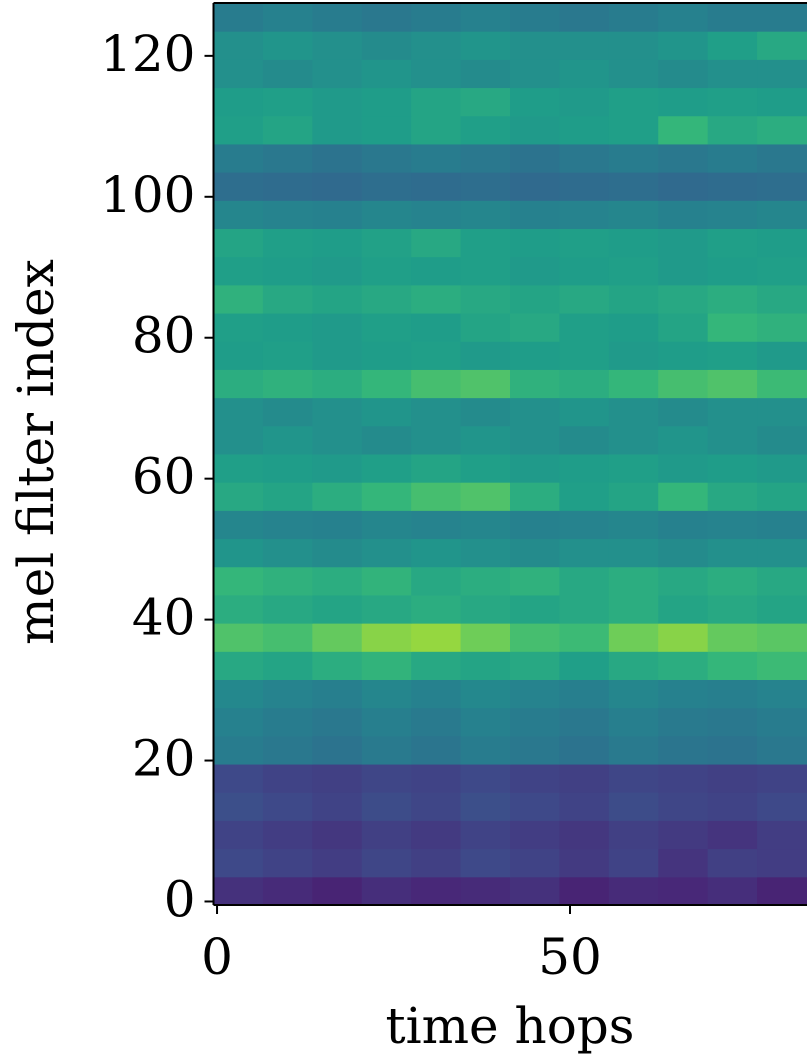 The height and width of the screenshot is (1063, 807). I want to click on y-axis-label: mel filter index, so click(36, 452).